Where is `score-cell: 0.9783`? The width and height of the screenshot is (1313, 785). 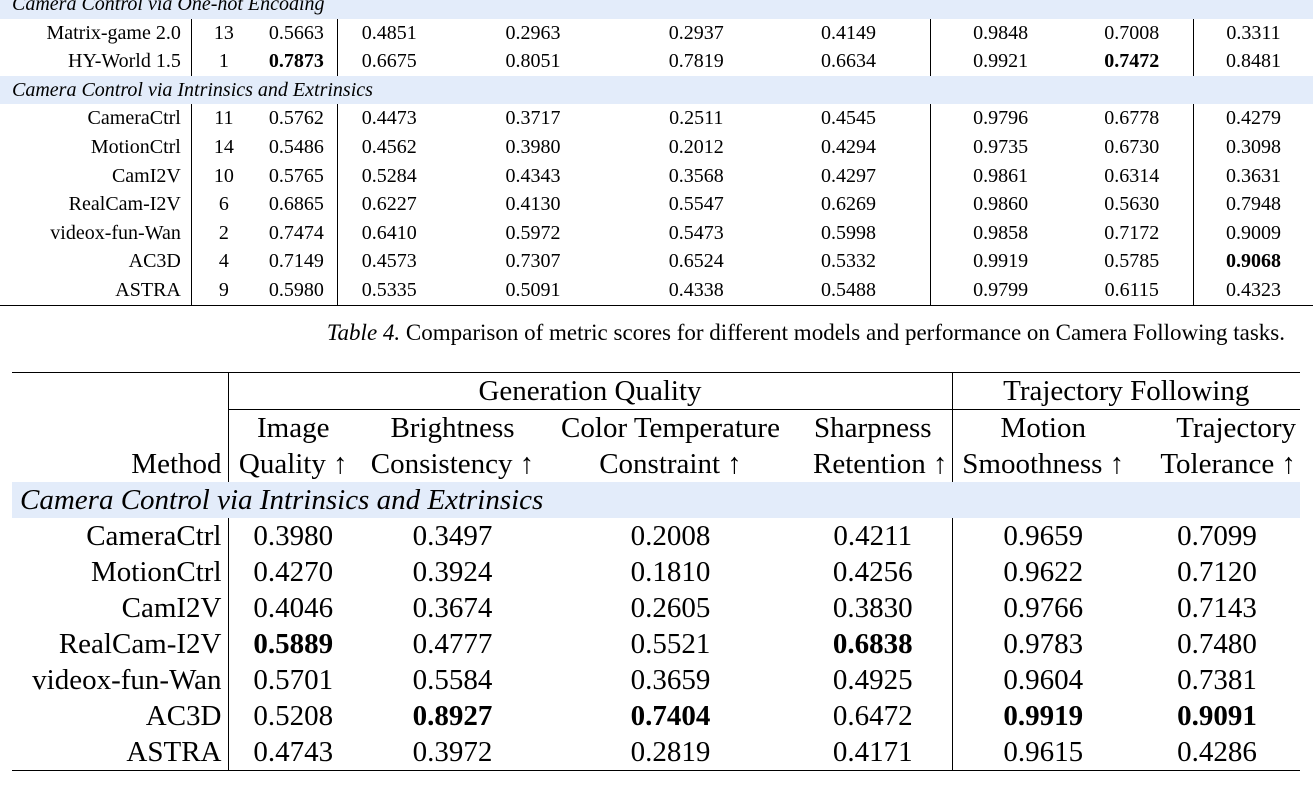
score-cell: 0.9783 is located at coordinates (1042, 644).